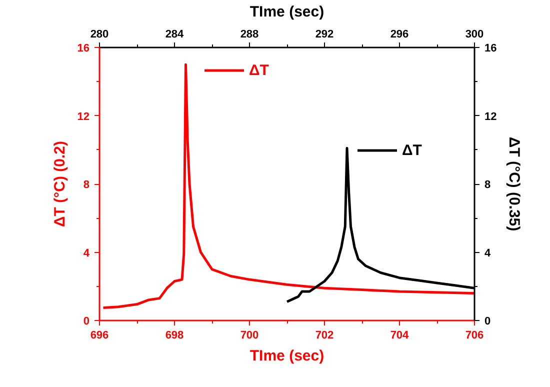 This screenshot has width=550, height=387. What do you see at coordinates (474, 336) in the screenshot?
I see `x-tick-label: 706` at bounding box center [474, 336].